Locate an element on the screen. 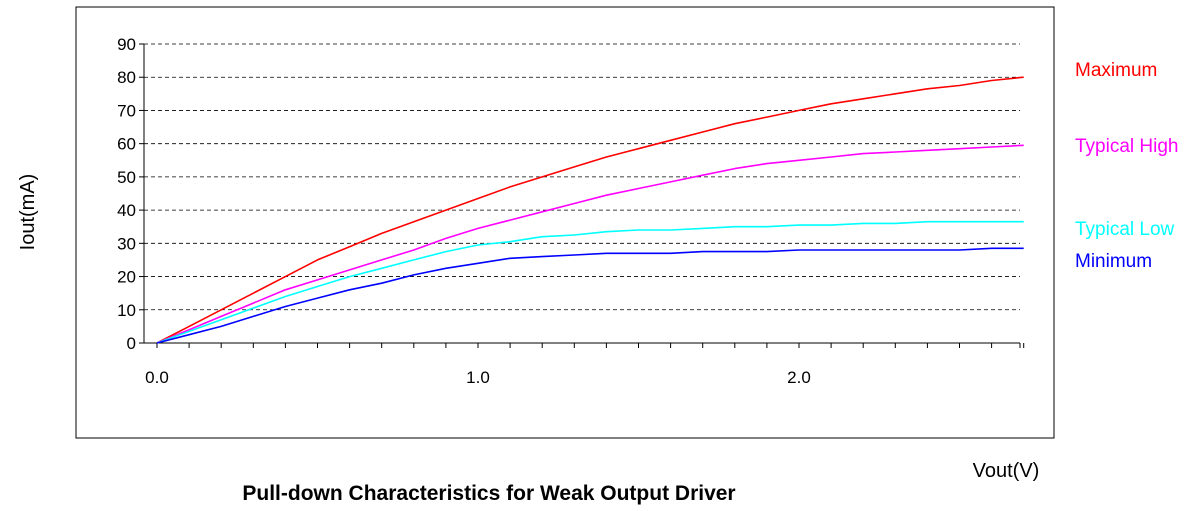  y-tick-label-80: 80 is located at coordinates (126, 77).